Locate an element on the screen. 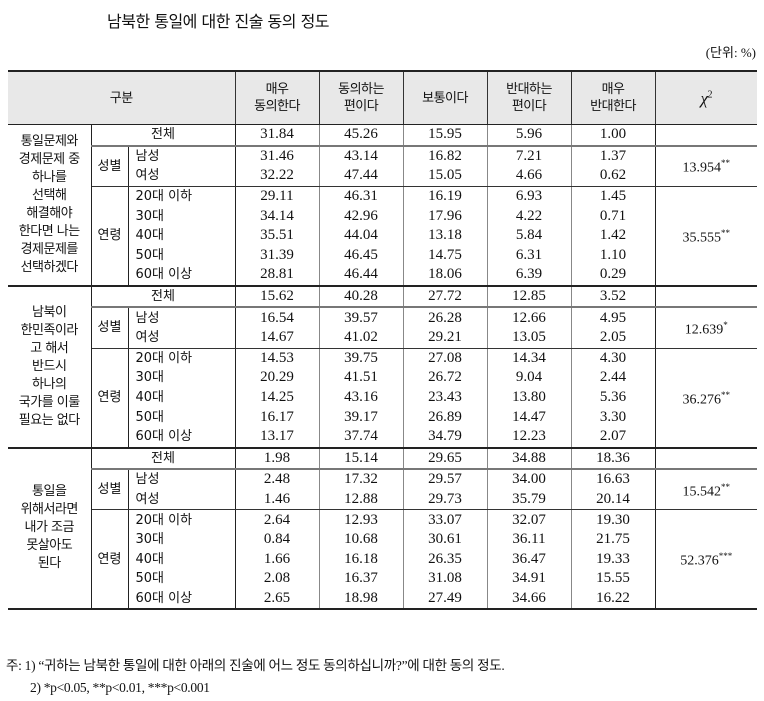 This screenshot has height=701, width=764. value-cell: 36.11 is located at coordinates (529, 539).